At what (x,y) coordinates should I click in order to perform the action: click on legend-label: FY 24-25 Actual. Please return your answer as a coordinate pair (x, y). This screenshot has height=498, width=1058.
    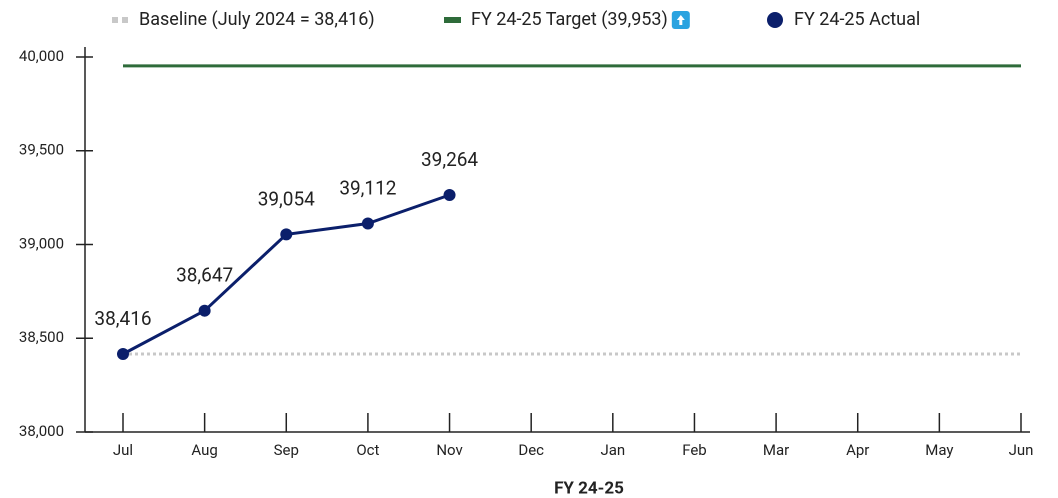
    Looking at the image, I should click on (857, 19).